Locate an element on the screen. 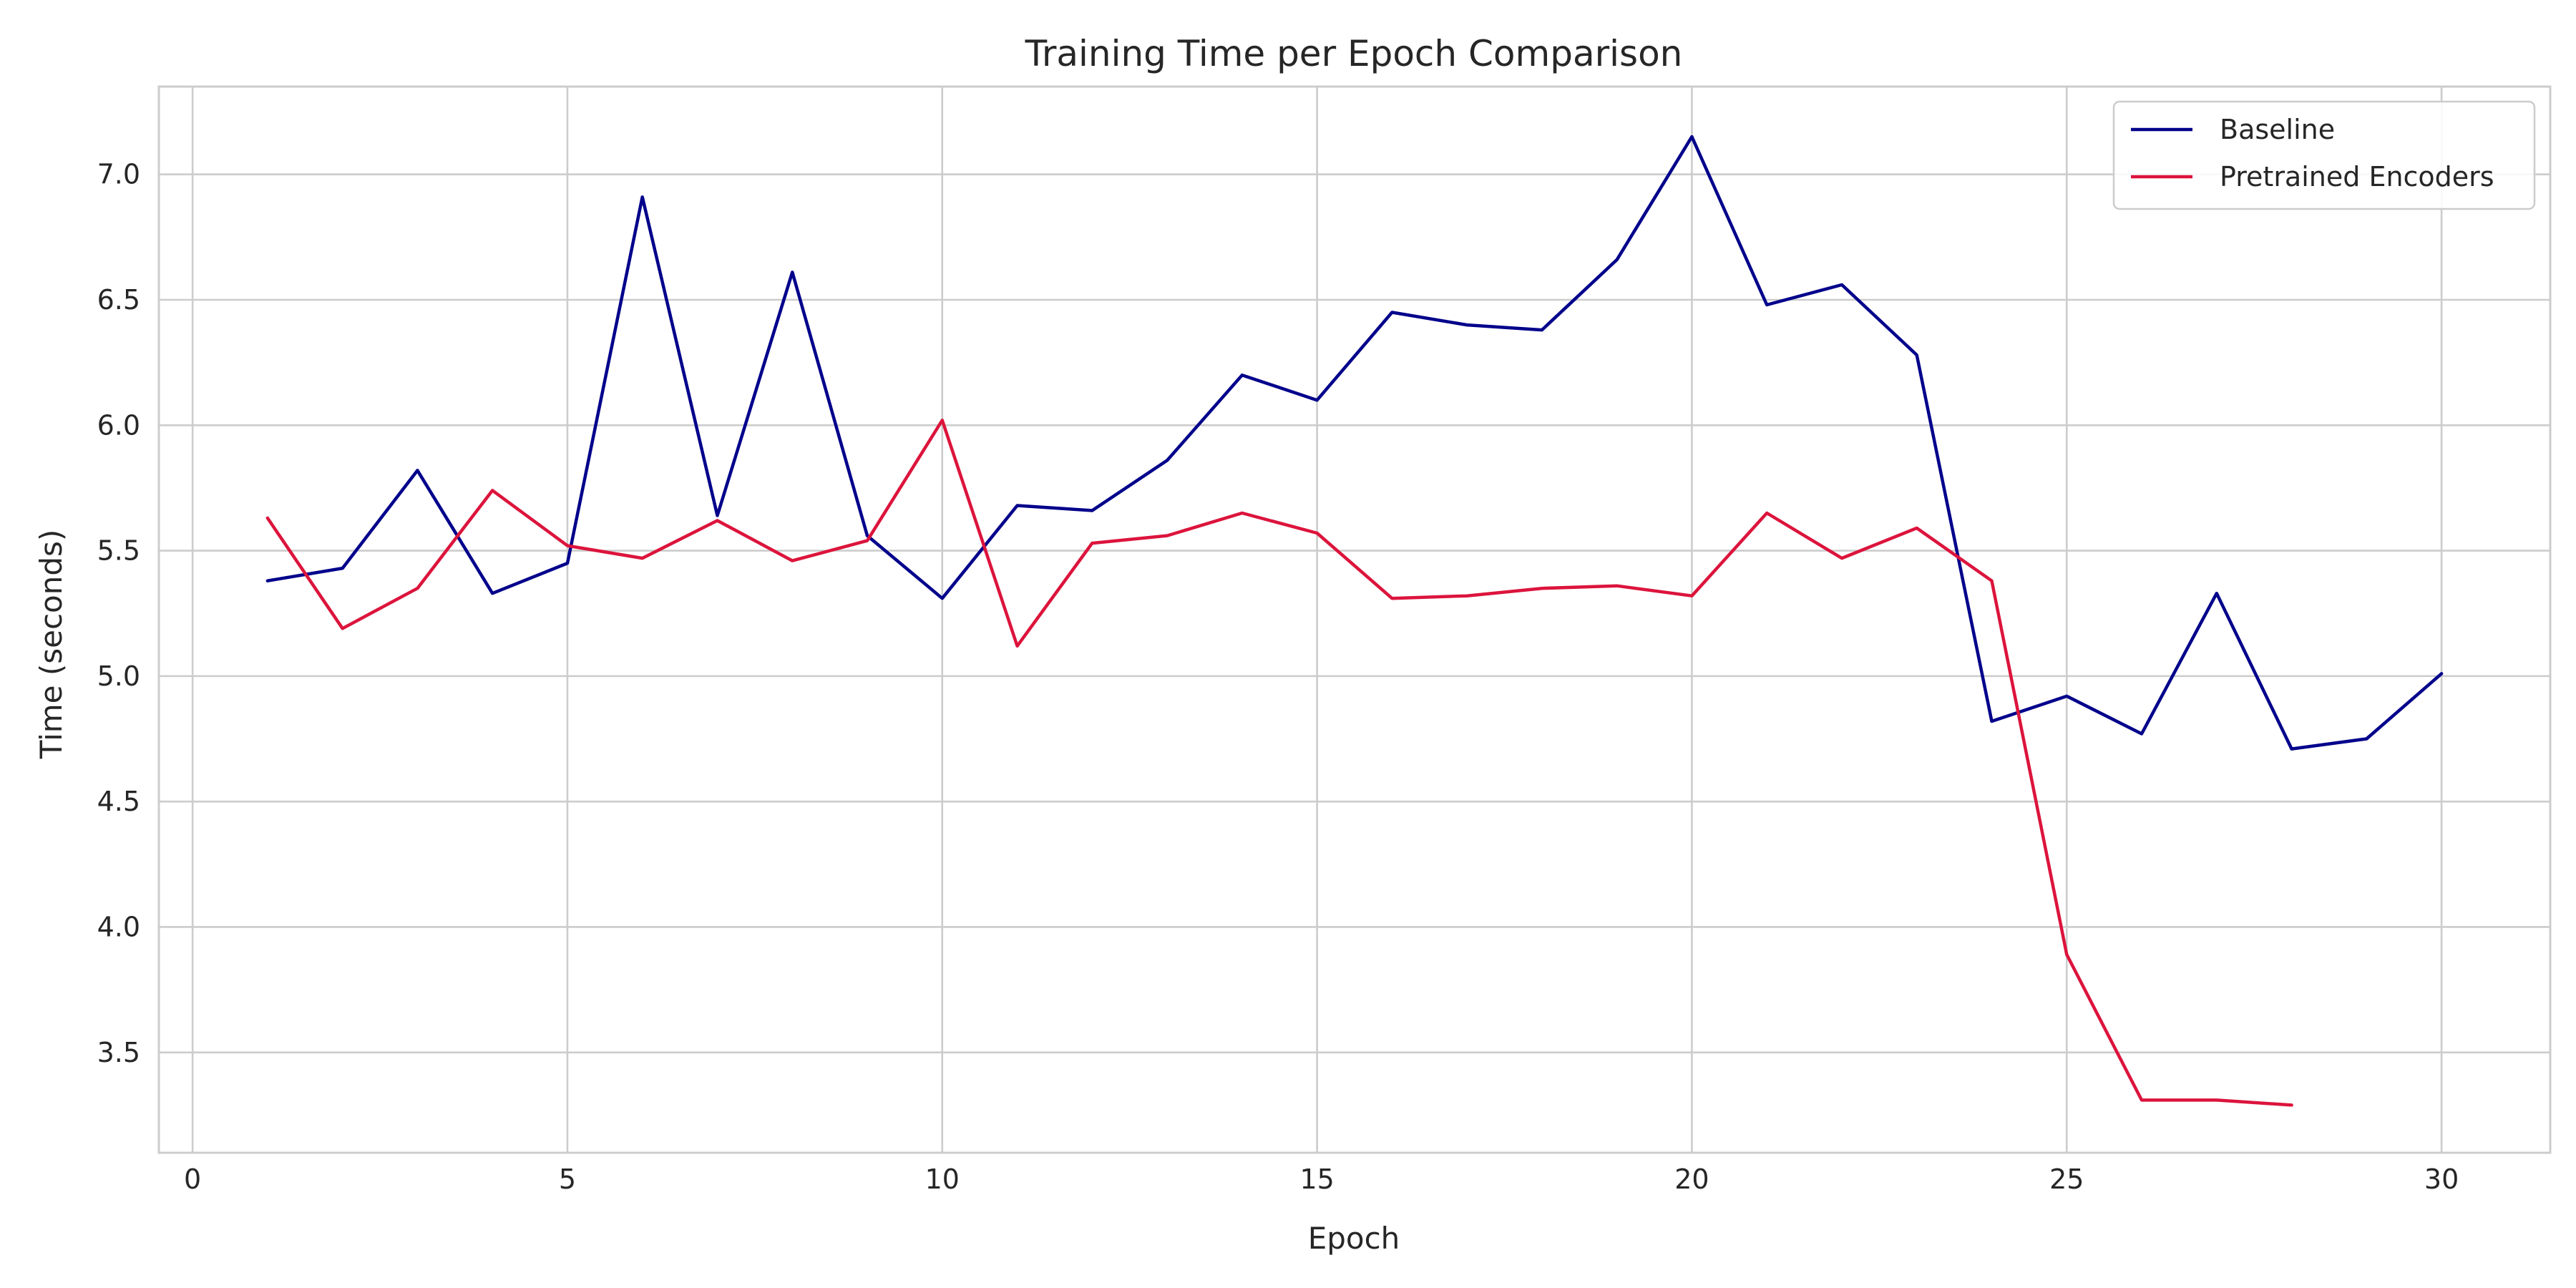 The width and height of the screenshot is (2576, 1288). legend: Baseline Pretrained Encoders is located at coordinates (2324, 155).